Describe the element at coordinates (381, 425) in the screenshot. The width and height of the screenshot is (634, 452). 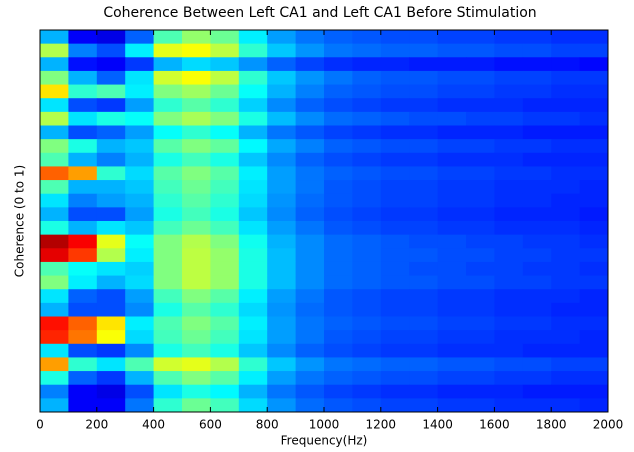
I see `x-tick-label: 1200` at that location.